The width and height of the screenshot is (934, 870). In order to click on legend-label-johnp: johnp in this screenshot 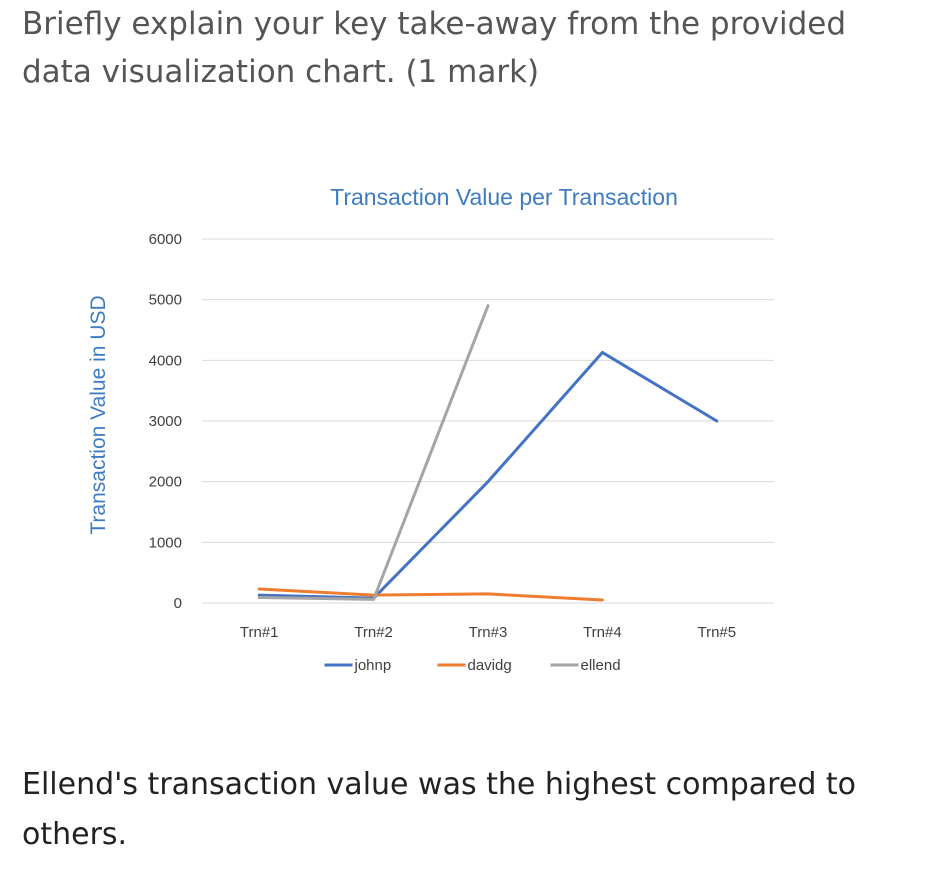, I will do `click(373, 665)`.